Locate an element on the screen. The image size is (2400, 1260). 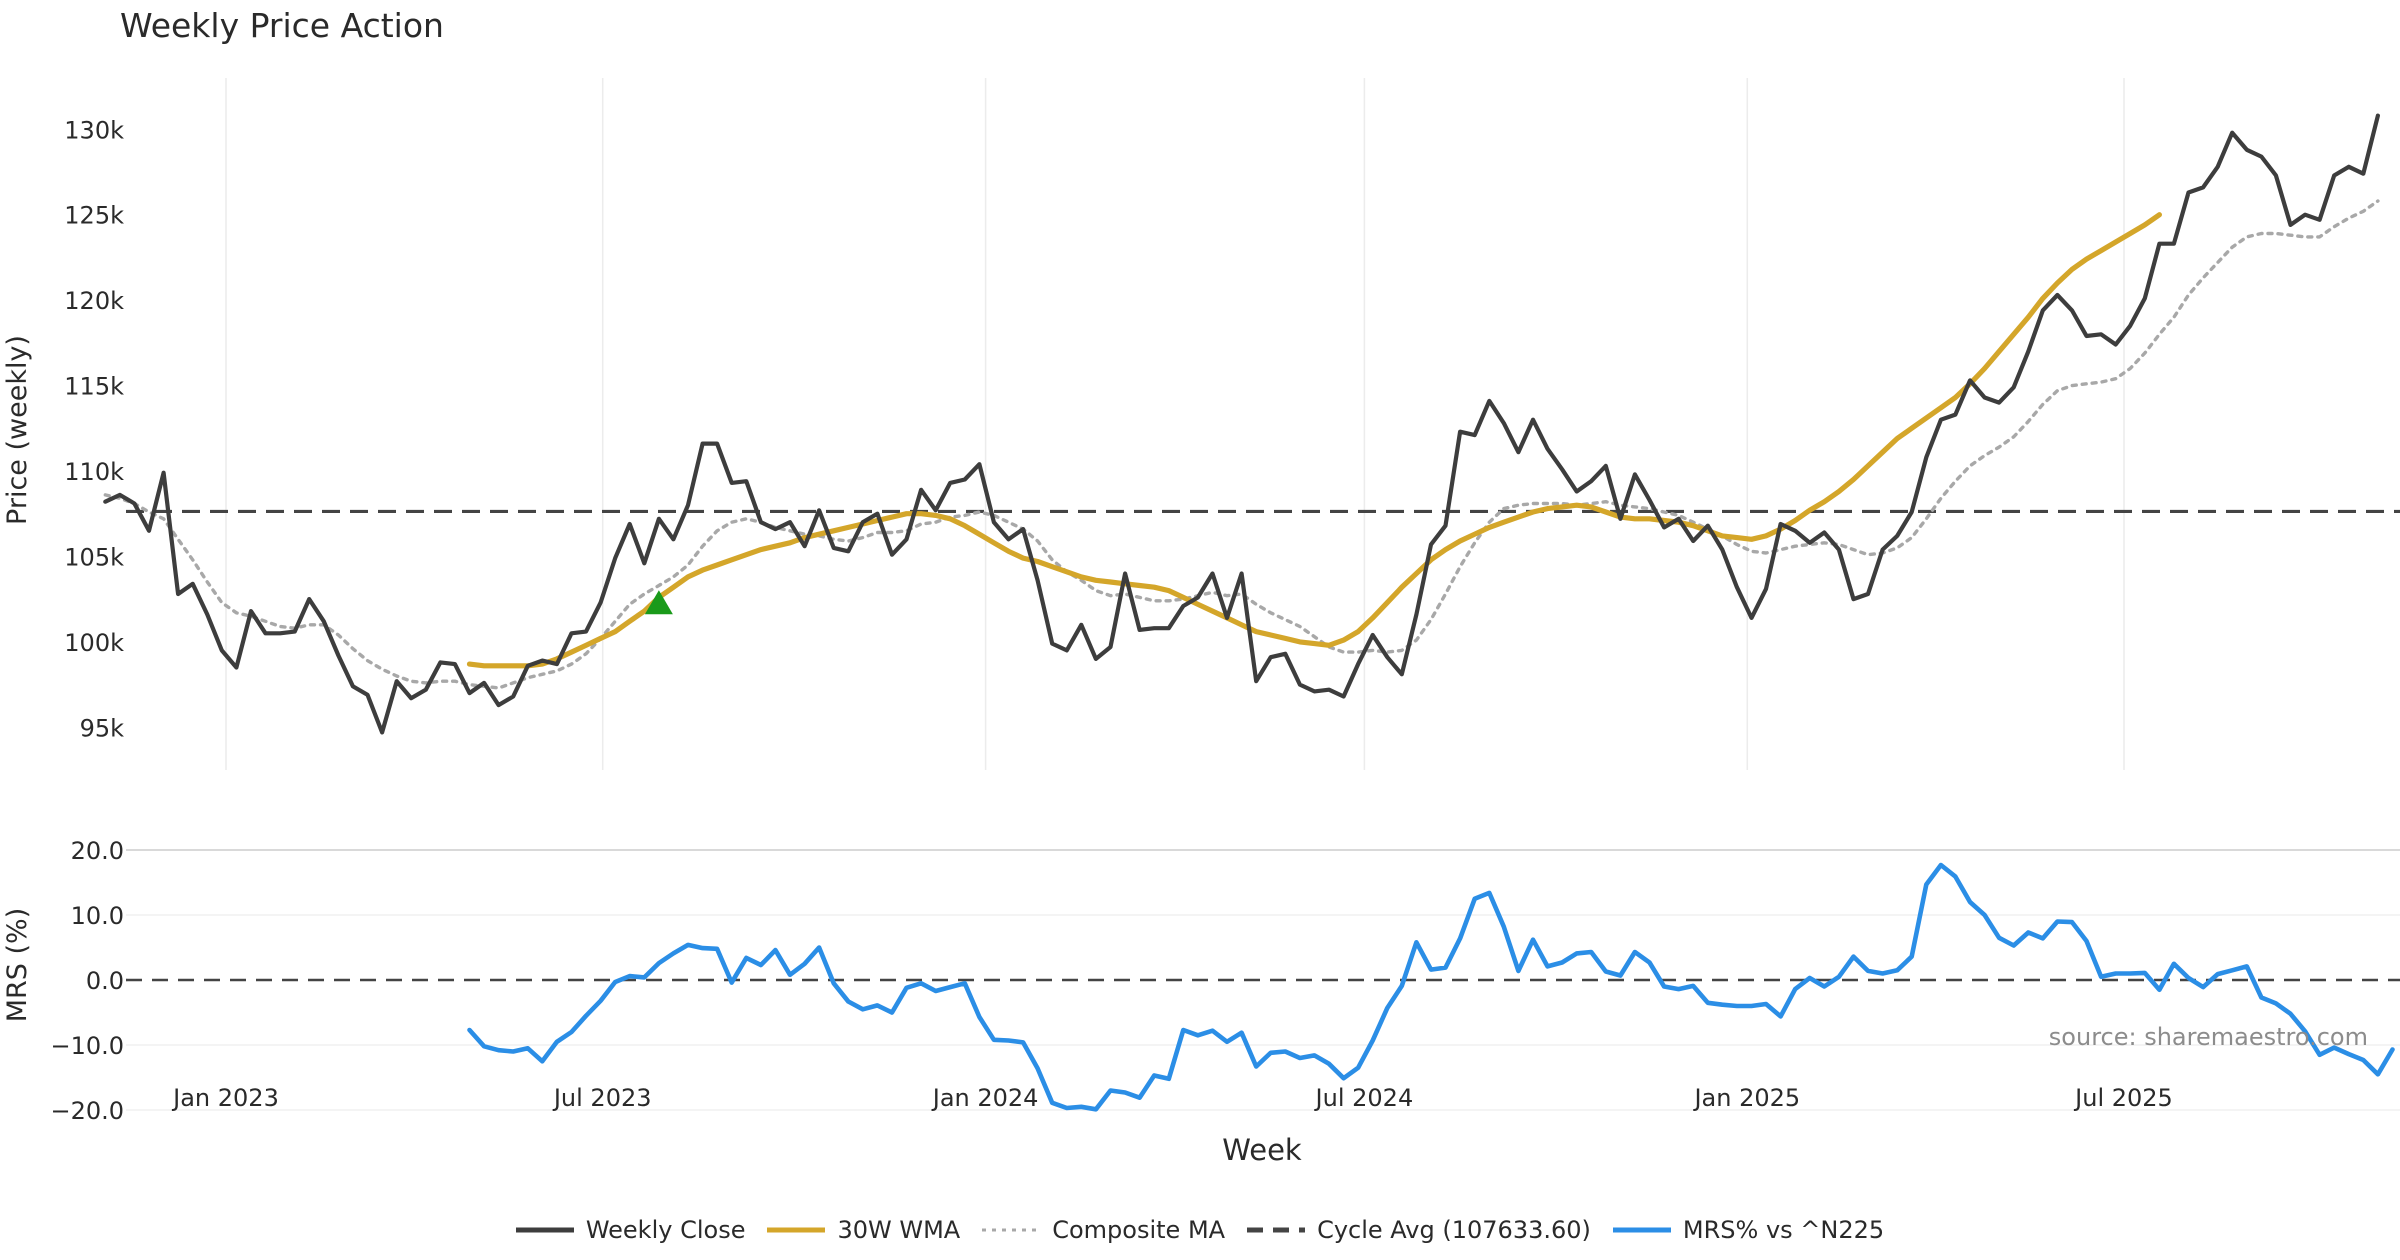
legend-label: Cycle Avg (107633.60) is located at coordinates (1454, 1230).